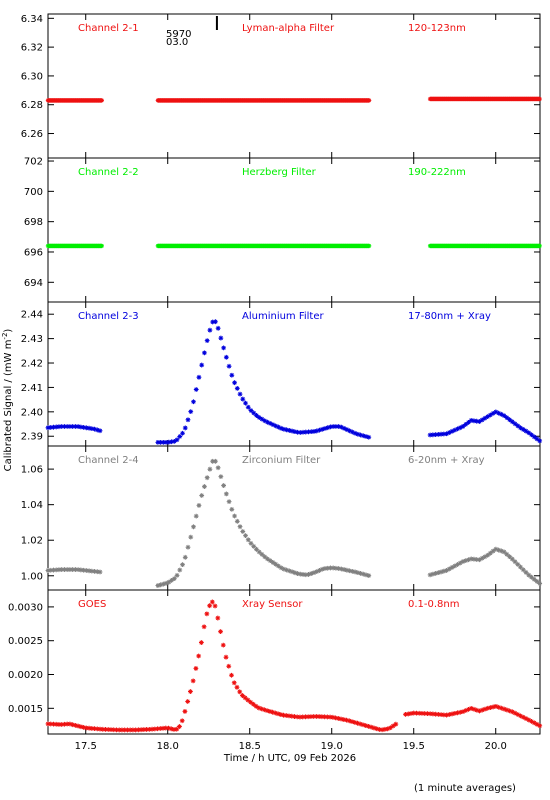 The height and width of the screenshot is (800, 550). Describe the element at coordinates (32, 412) in the screenshot. I see `y-tick-label: 2.40` at that location.